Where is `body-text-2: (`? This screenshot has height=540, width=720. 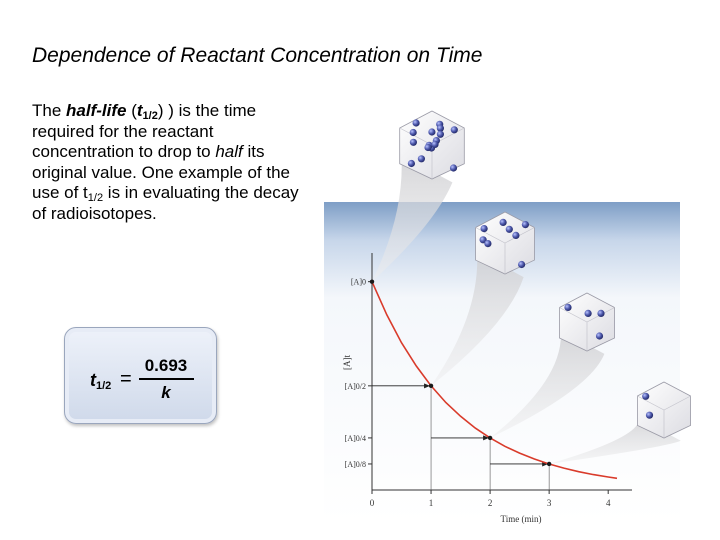
body-text-2: ( is located at coordinates (131, 110).